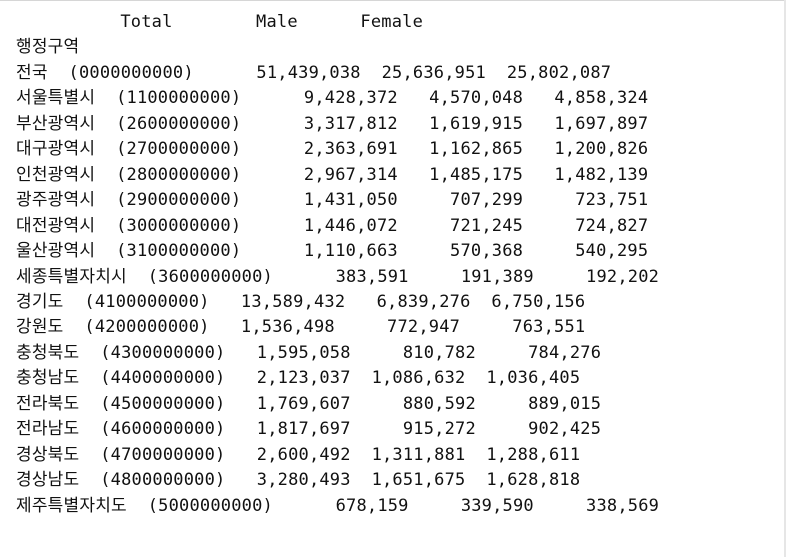 The image size is (786, 557). What do you see at coordinates (785, 278) in the screenshot?
I see `panel-right-border` at bounding box center [785, 278].